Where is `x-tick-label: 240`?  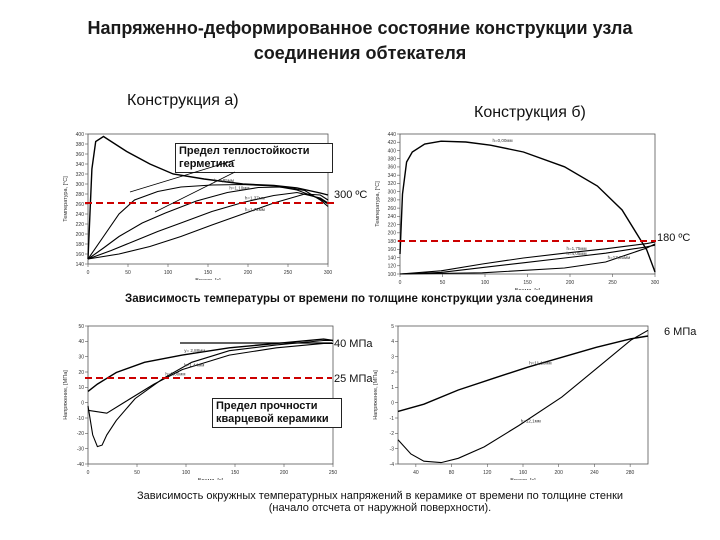 x-tick-label: 240 is located at coordinates (594, 473).